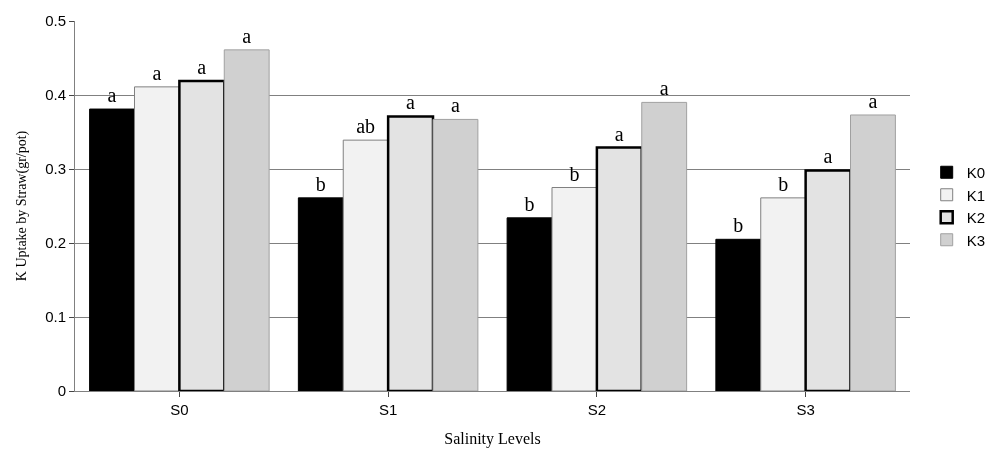 The width and height of the screenshot is (1005, 466). I want to click on data-label: ab, so click(366, 126).